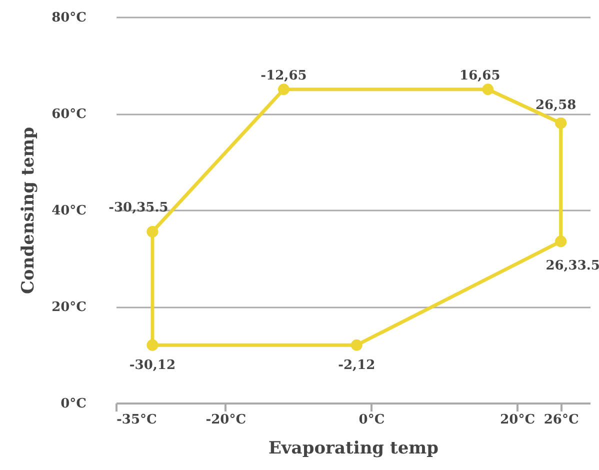  I want to click on x-tick-label: 0°C, so click(371, 420).